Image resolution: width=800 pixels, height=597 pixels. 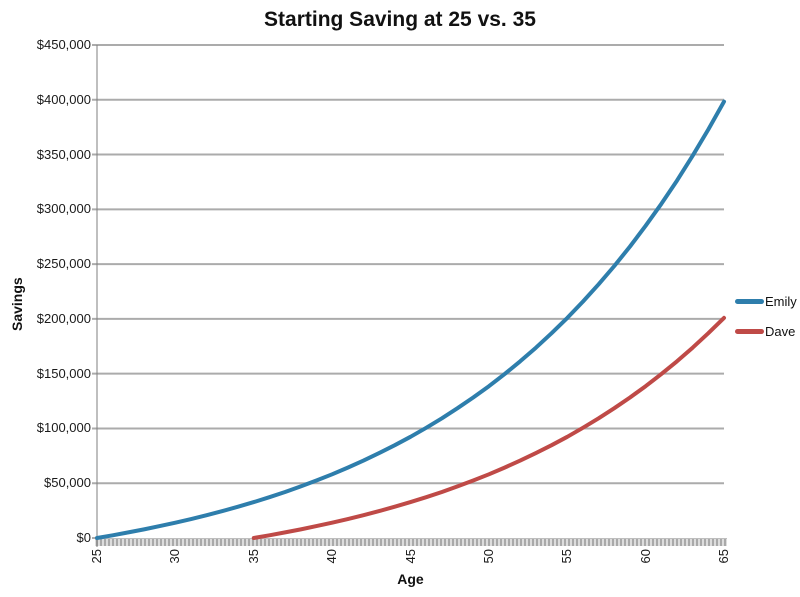 I want to click on x-axis-tick-band, so click(x=411, y=542).